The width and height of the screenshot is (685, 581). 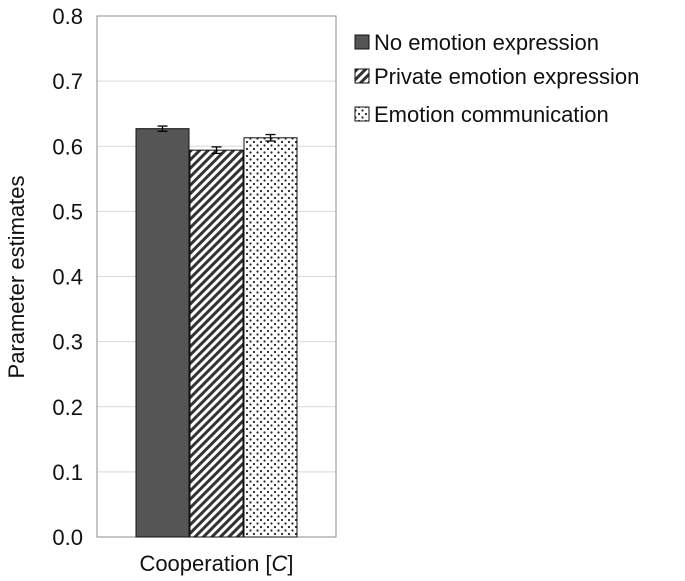 What do you see at coordinates (16, 277) in the screenshot?
I see `y-axis-title: Parameter estimates` at bounding box center [16, 277].